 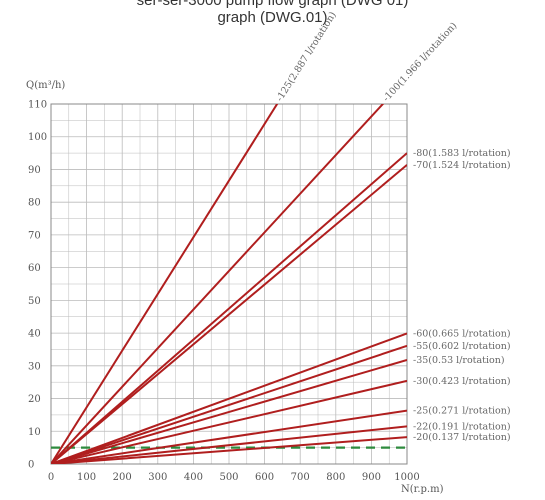 What do you see at coordinates (45, 85) in the screenshot?
I see `y-axis-label: Q(m³/h)` at bounding box center [45, 85].